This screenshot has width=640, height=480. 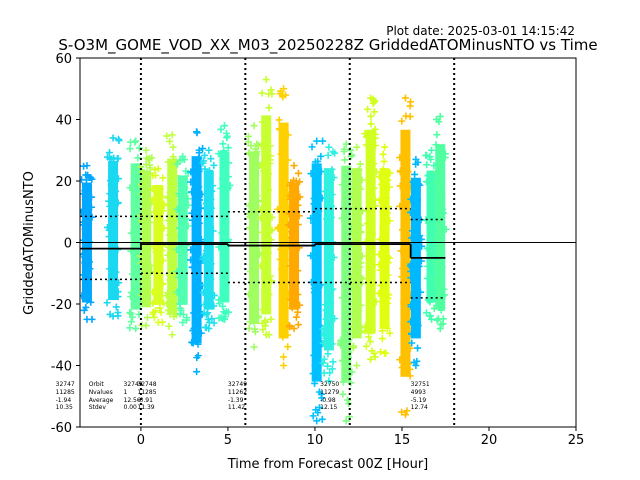 What do you see at coordinates (328, 464) in the screenshot?
I see `x-axis-label: Time from Forecast 00Z [Hour]` at bounding box center [328, 464].